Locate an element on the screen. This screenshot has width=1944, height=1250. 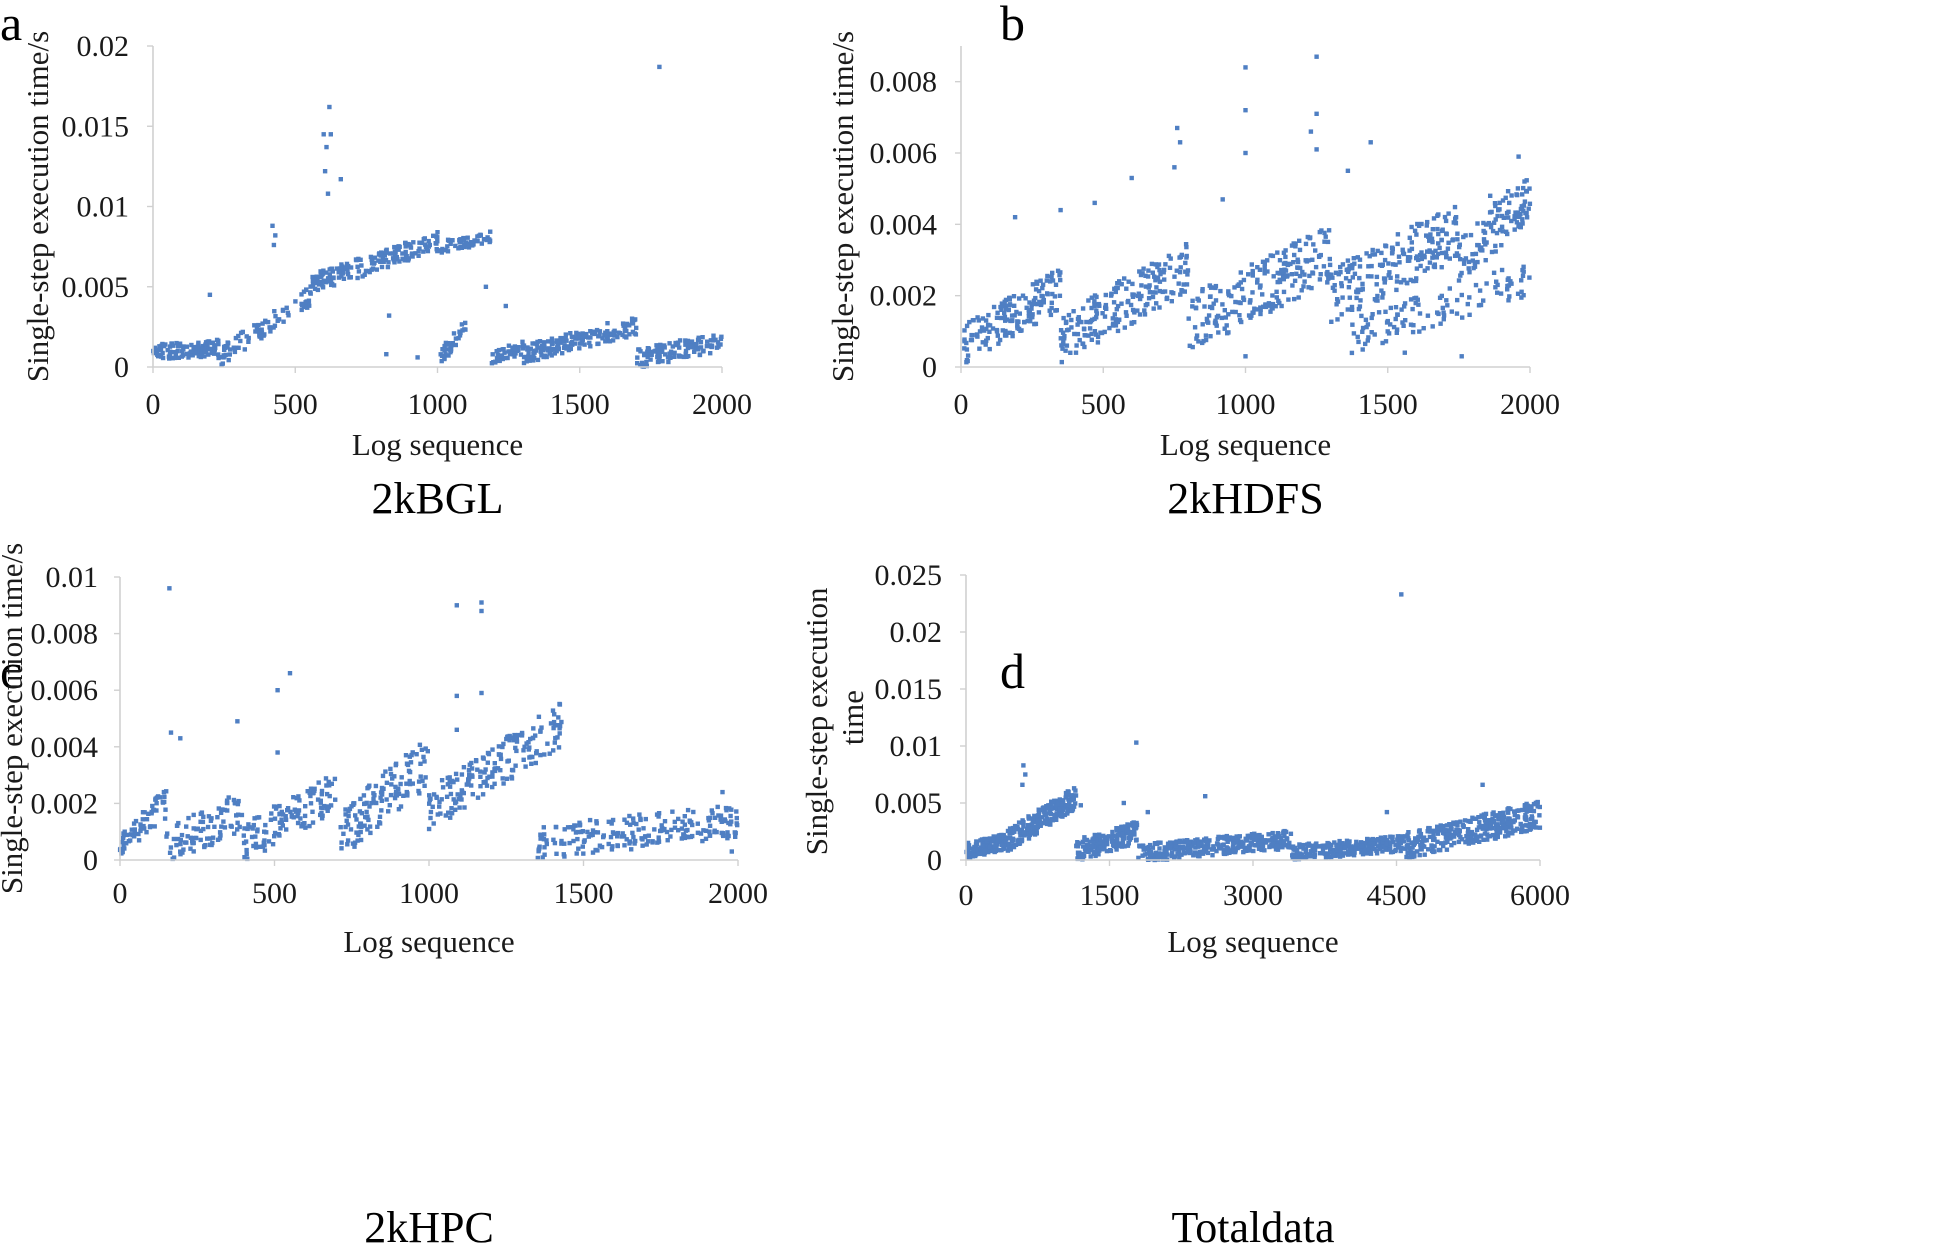
x-tick-label: 0 is located at coordinates (961, 404).